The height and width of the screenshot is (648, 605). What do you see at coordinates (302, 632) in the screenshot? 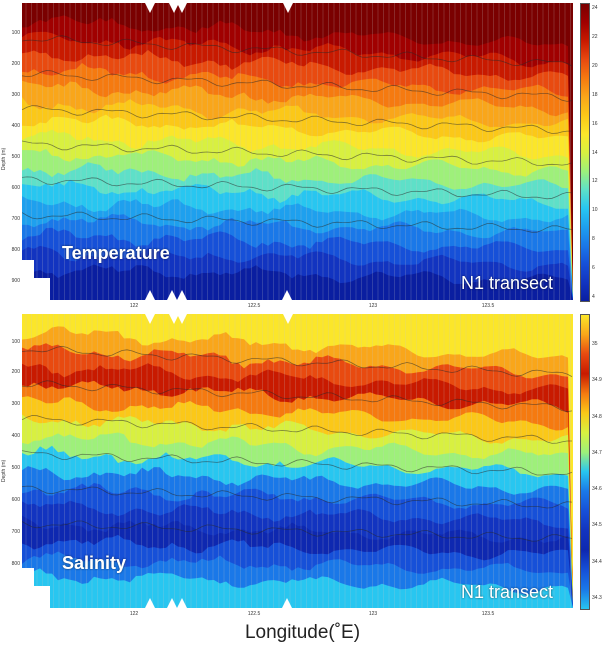
I see `x-axis-label: Longitude(˚E)` at bounding box center [302, 632].